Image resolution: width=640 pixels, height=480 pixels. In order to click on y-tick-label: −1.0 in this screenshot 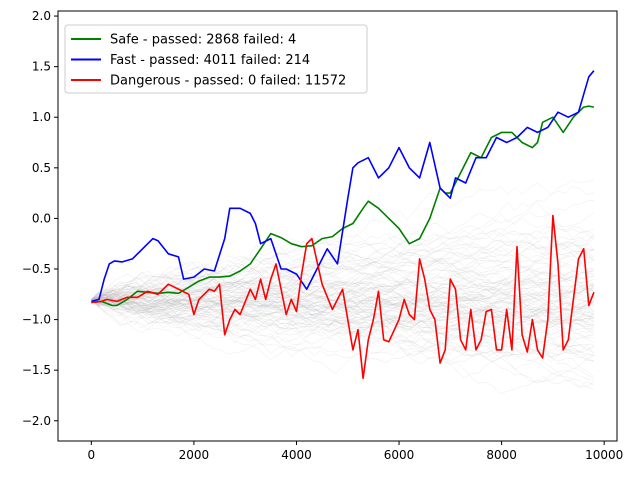, I will do `click(36, 320)`.